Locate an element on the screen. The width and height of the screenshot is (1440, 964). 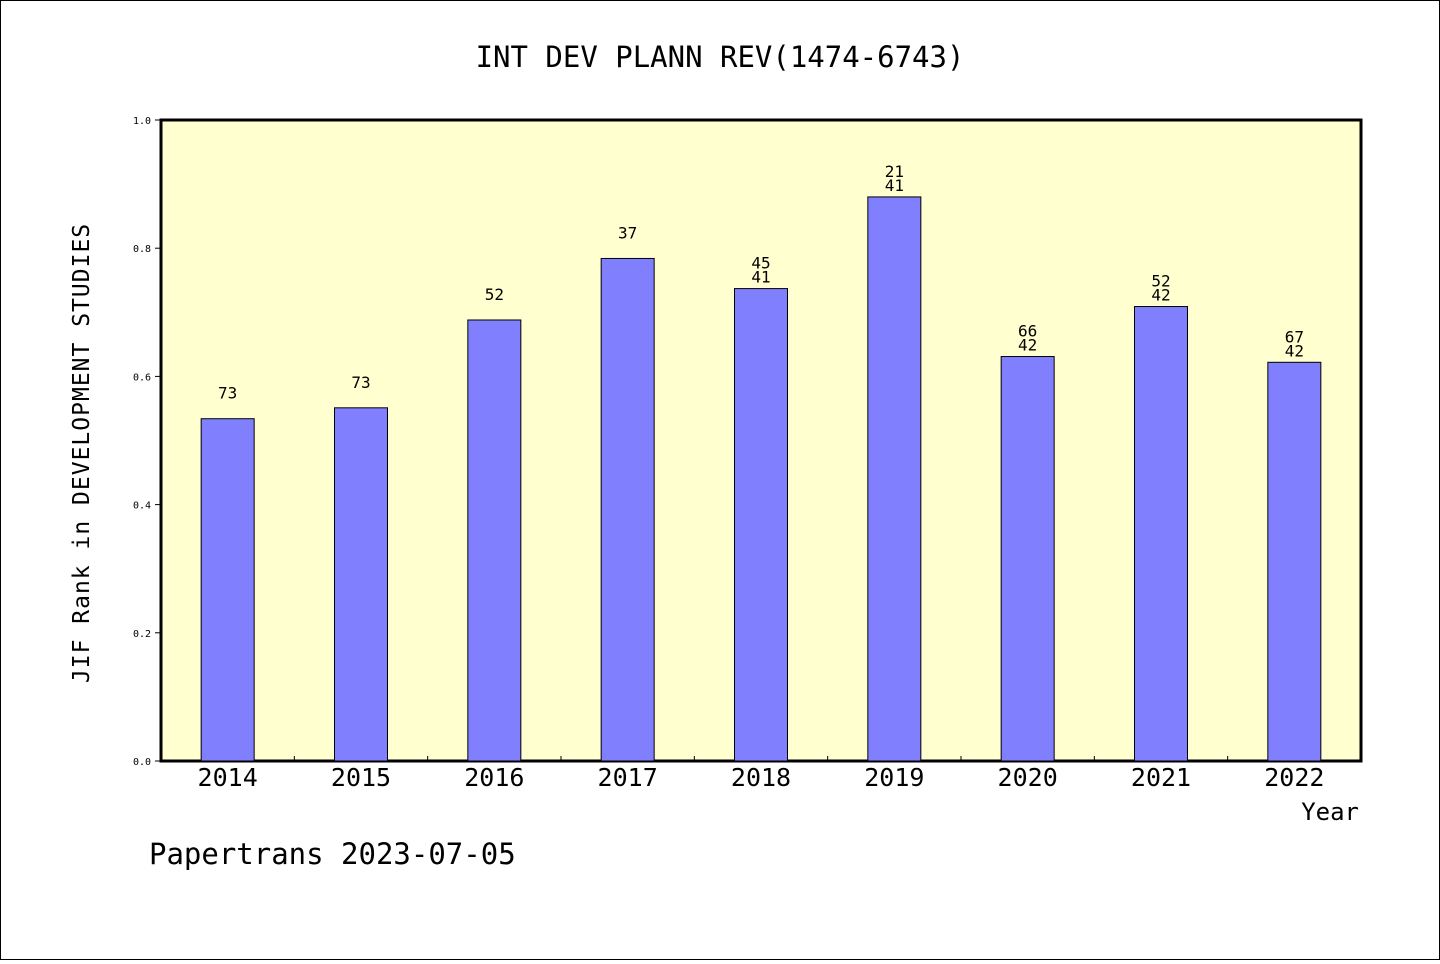
x-axis-label: Year is located at coordinates (1330, 812).